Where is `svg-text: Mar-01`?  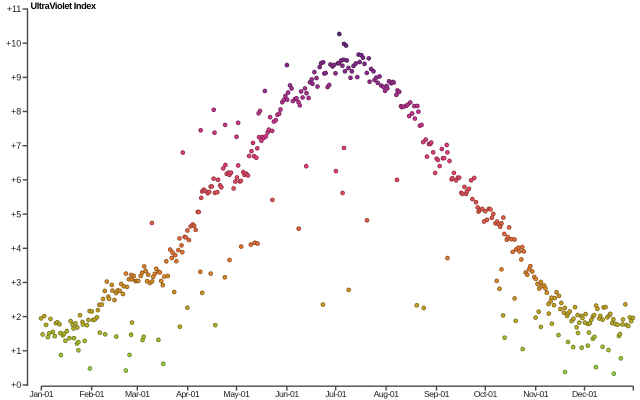 svg-text: Mar-01 is located at coordinates (137, 394).